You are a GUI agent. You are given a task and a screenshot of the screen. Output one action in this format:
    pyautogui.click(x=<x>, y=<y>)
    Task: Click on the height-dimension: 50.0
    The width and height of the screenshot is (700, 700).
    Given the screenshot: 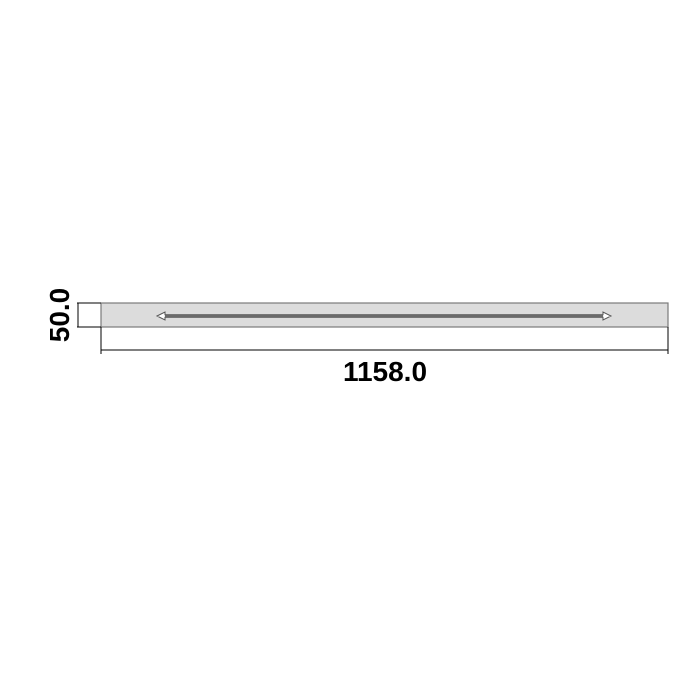 What is the action you would take?
    pyautogui.click(x=72, y=315)
    